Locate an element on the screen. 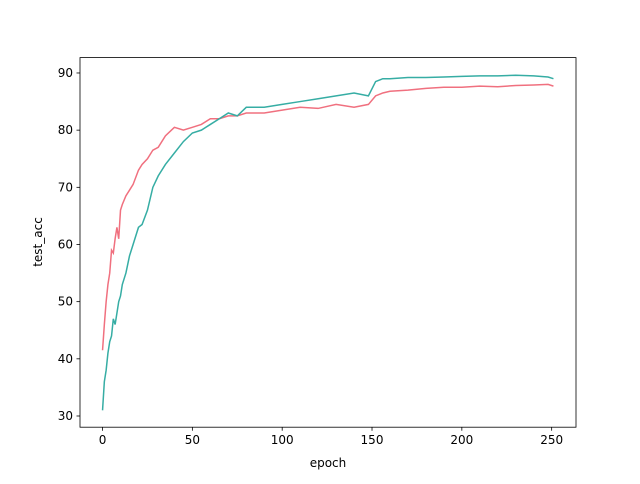 The height and width of the screenshot is (484, 640). x-tick-label: 150 is located at coordinates (372, 440).